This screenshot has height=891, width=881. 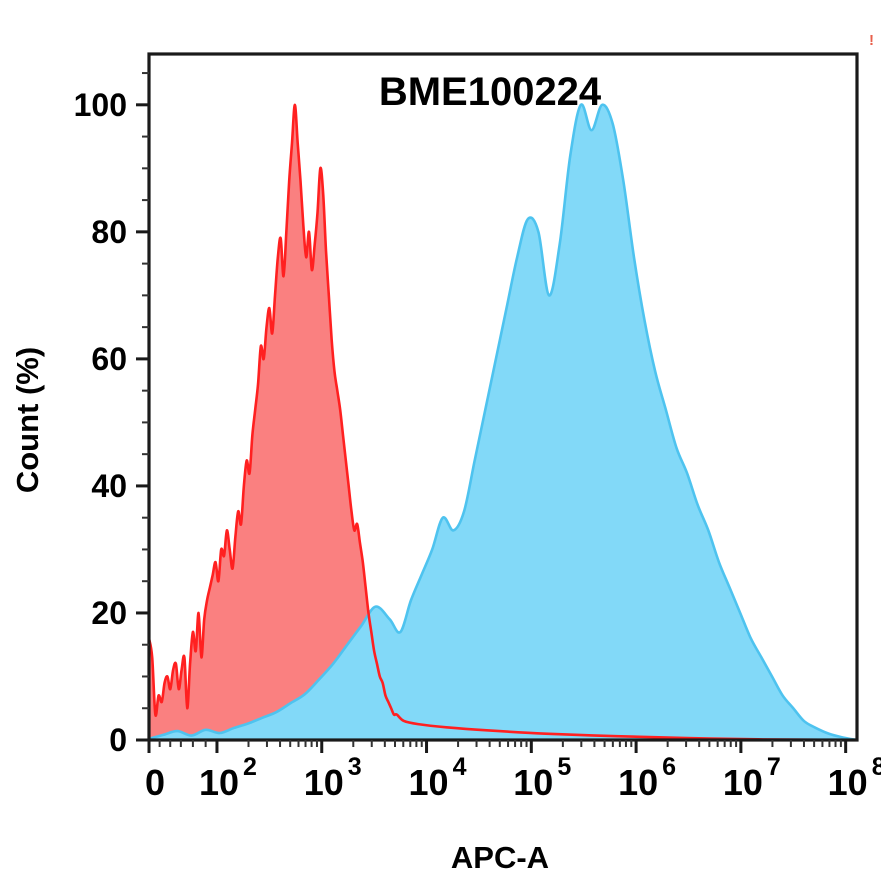 I want to click on y-tick-label: 100, so click(x=100, y=105).